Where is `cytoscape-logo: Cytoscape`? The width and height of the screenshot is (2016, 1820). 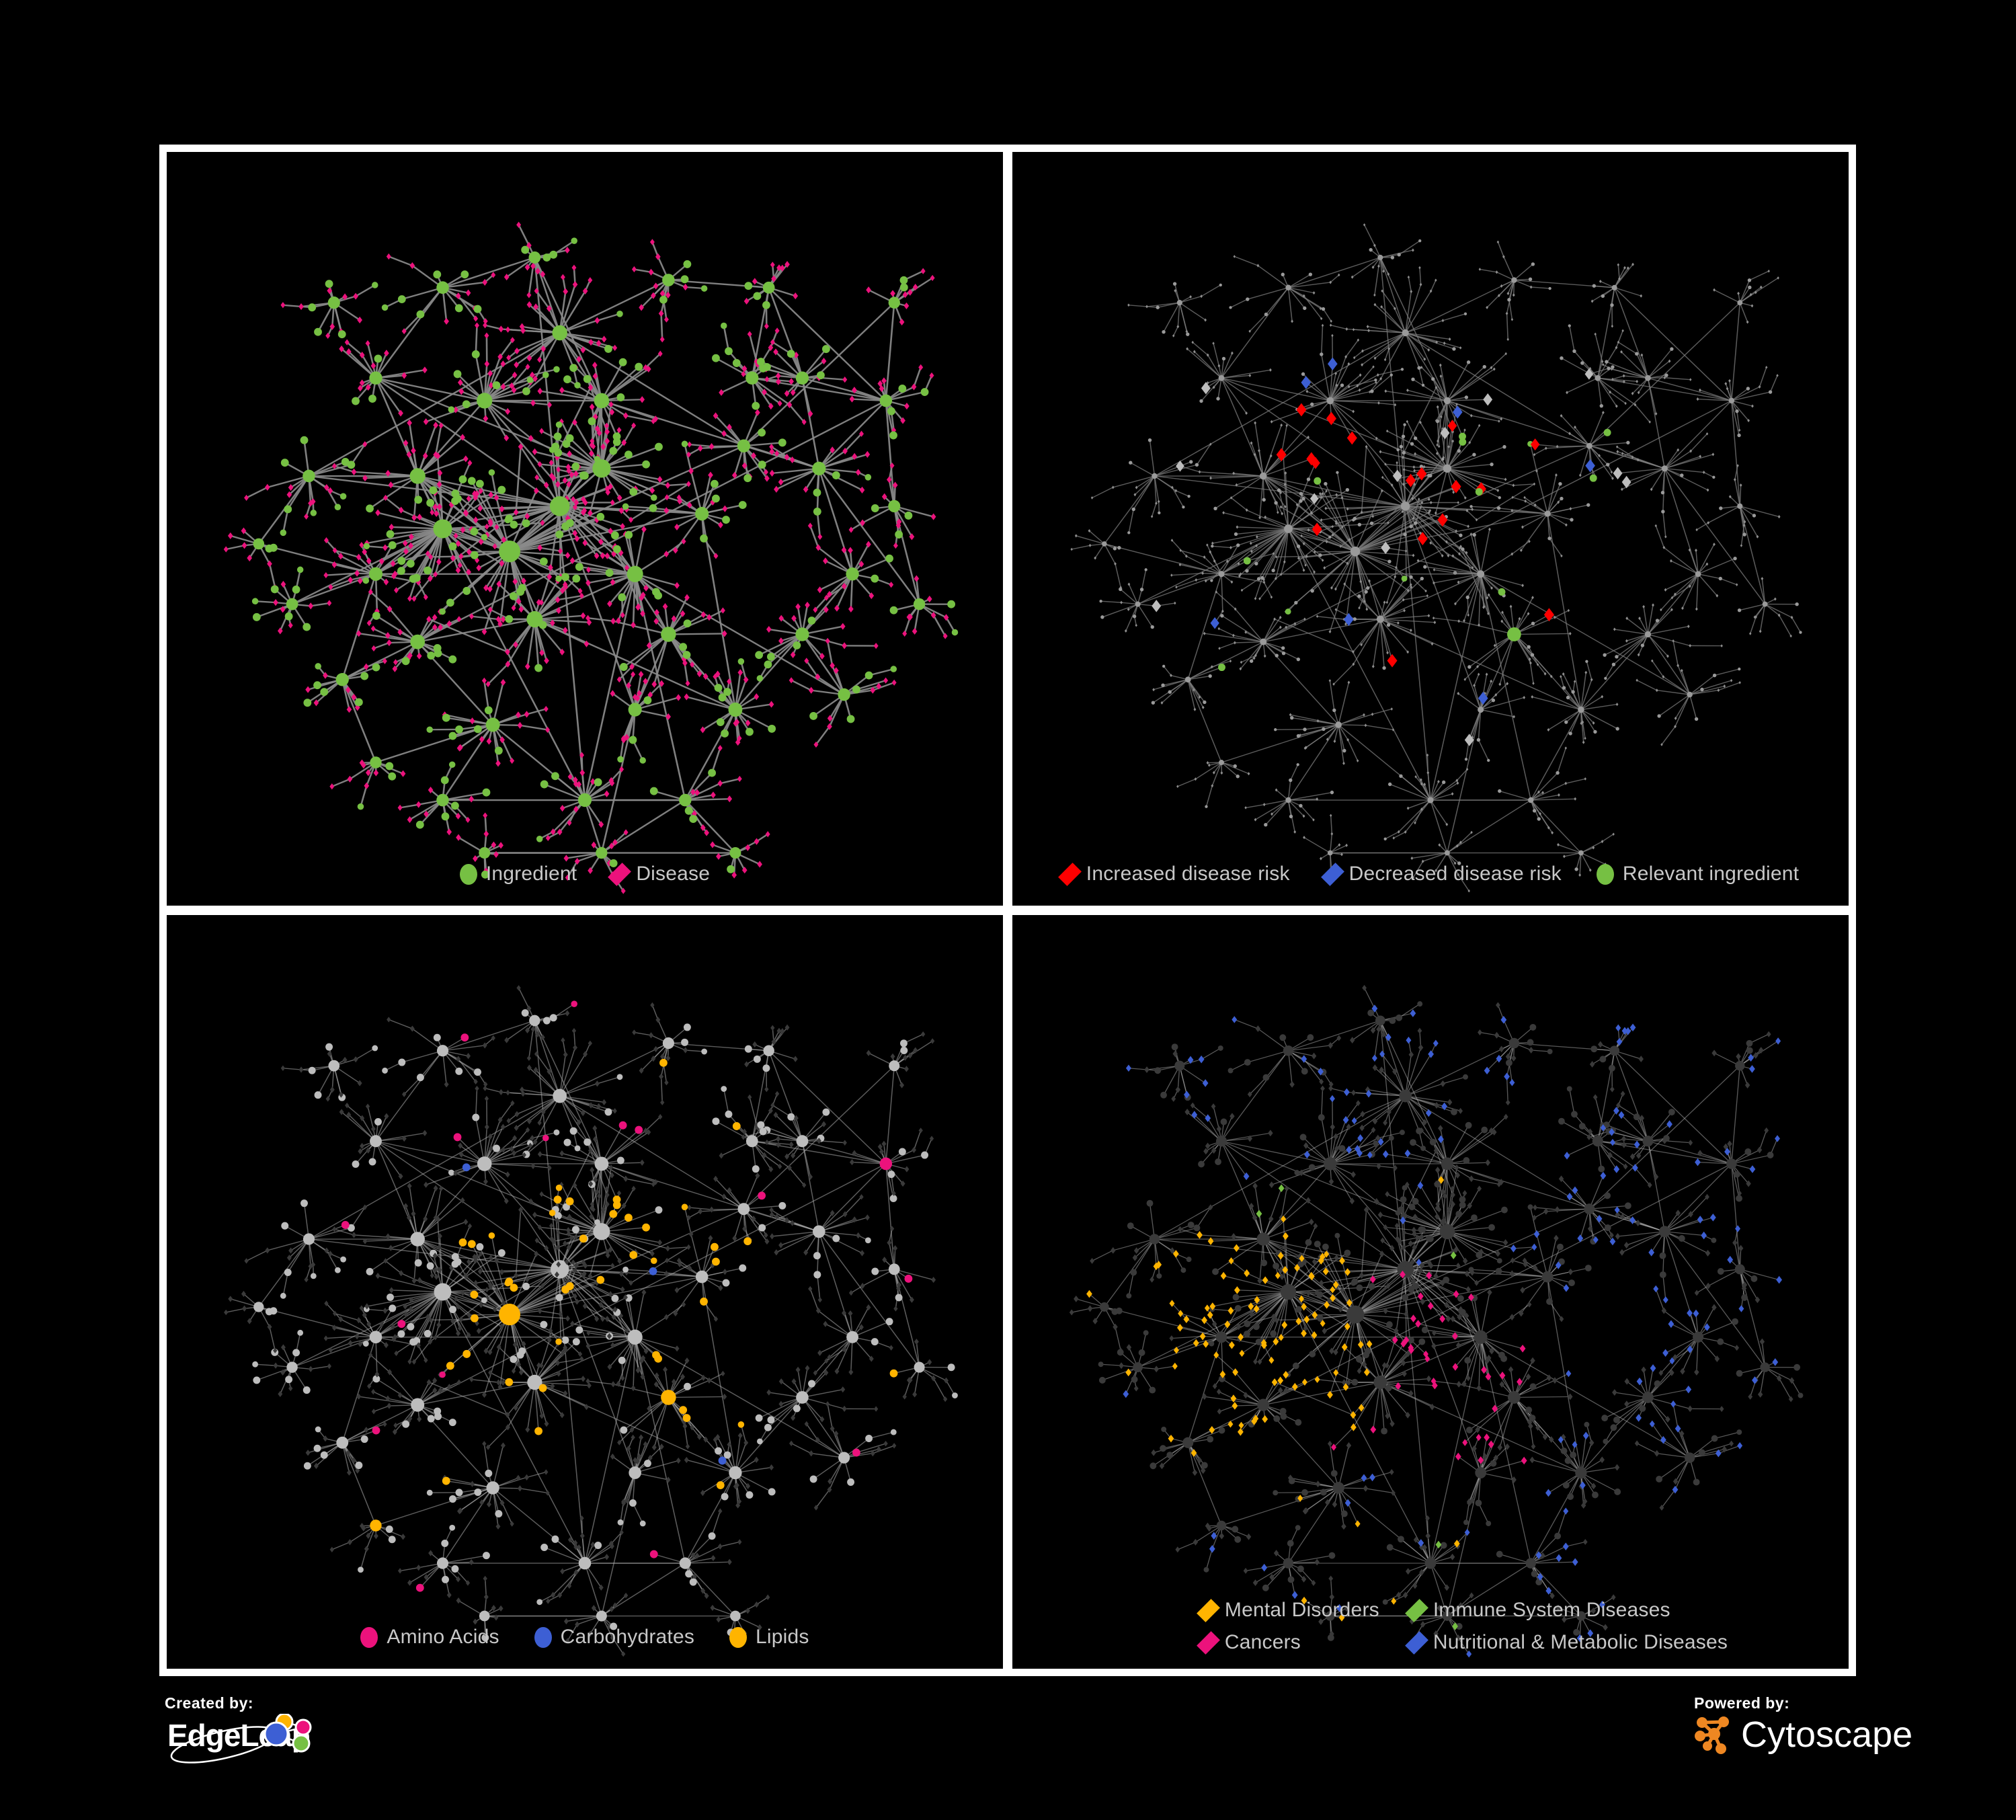 cytoscape-logo: Cytoscape is located at coordinates (1803, 1734).